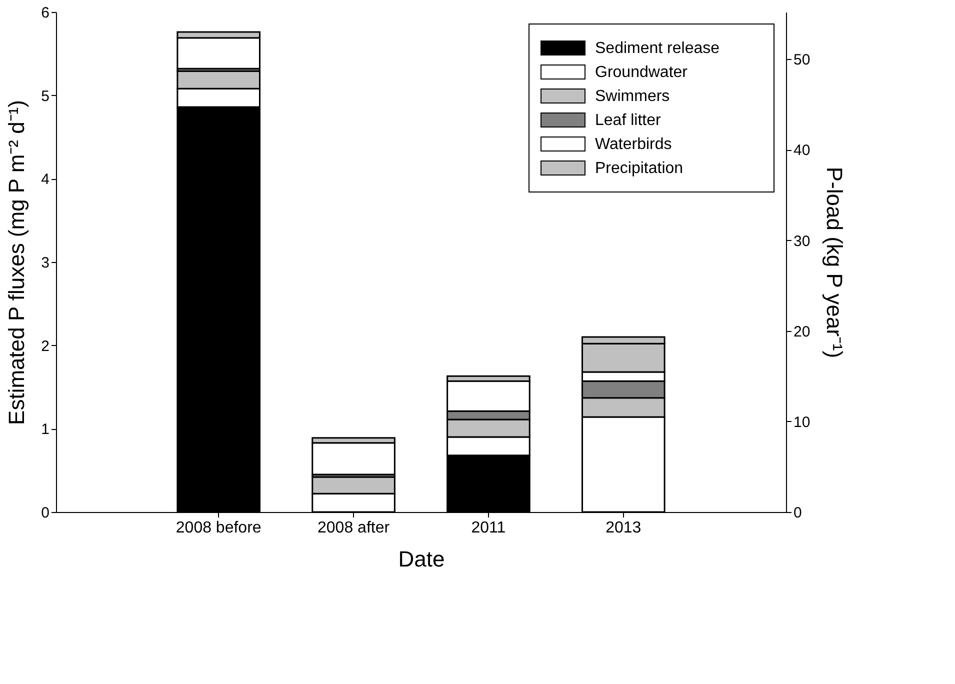  I want to click on legend-label: Swimmers, so click(632, 96).